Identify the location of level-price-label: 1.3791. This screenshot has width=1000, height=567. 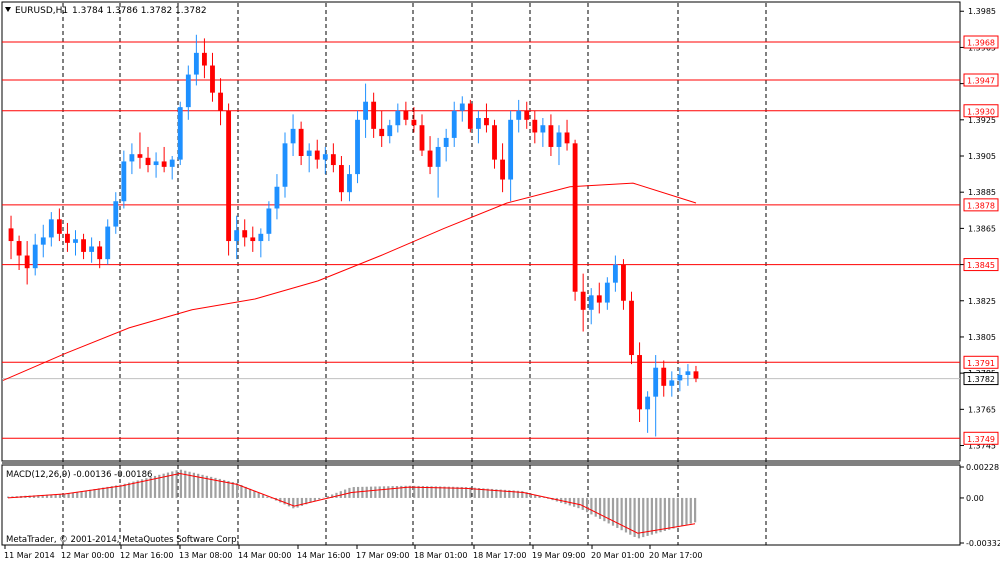
(981, 363).